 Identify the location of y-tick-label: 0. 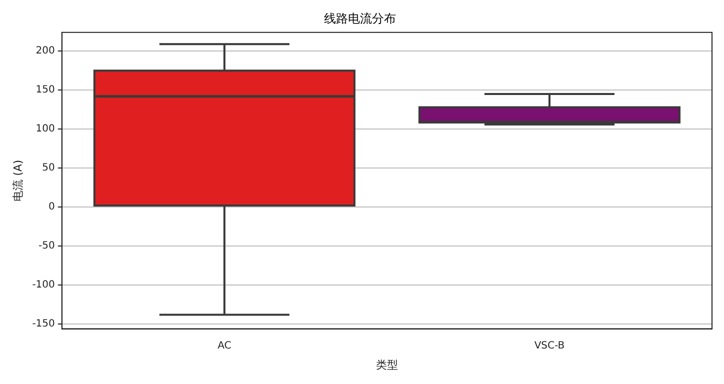
(51, 207).